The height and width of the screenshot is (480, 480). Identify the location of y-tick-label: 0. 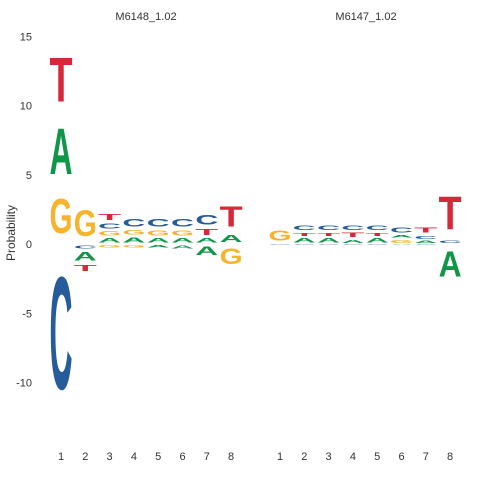
(29, 245).